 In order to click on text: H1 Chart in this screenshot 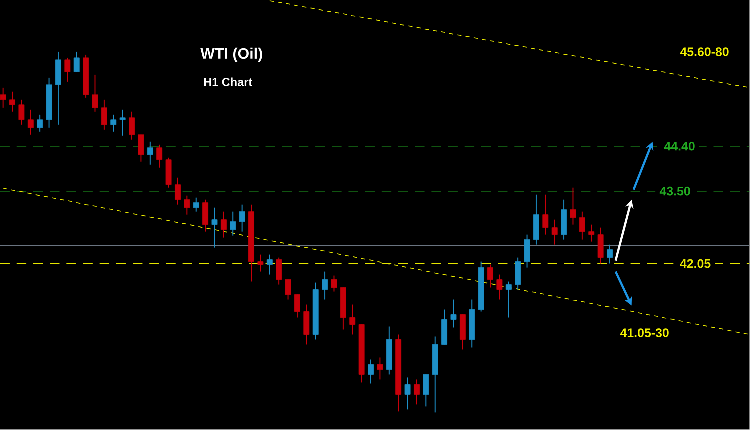, I will do `click(228, 82)`.